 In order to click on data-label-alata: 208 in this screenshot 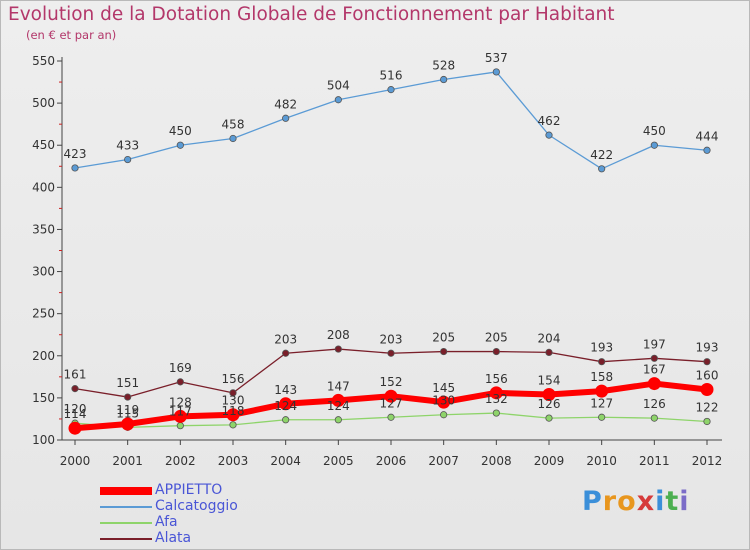, I will do `click(338, 335)`.